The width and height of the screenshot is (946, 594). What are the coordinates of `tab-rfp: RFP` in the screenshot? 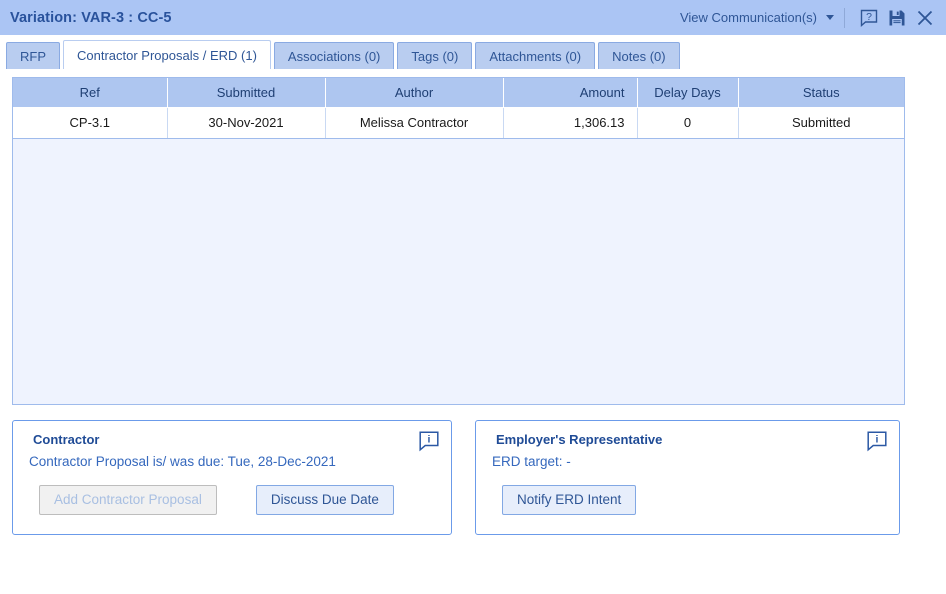 It's located at (33, 55).